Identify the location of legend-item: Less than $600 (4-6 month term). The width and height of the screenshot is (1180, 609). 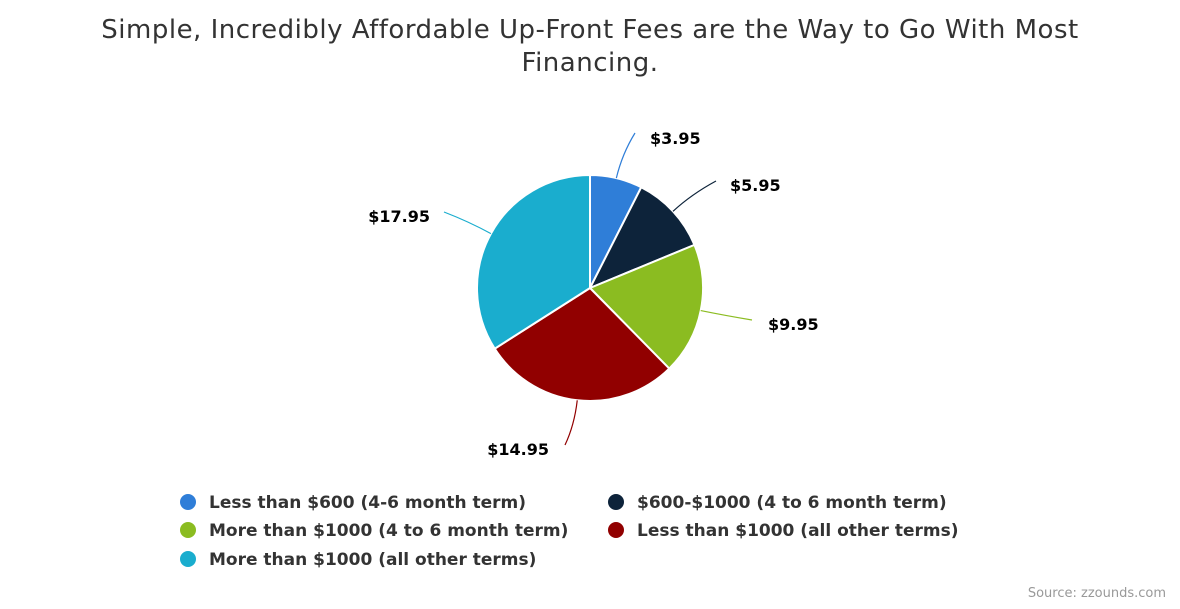
(353, 503).